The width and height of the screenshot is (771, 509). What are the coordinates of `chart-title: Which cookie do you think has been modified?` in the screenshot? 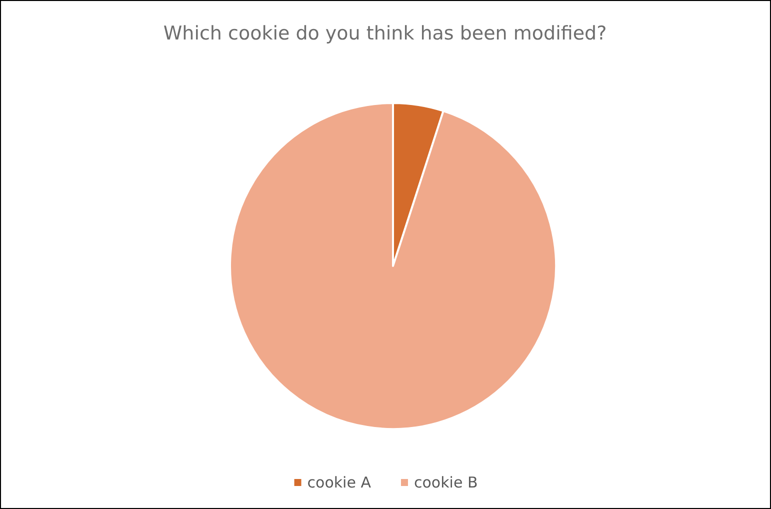 It's located at (385, 33).